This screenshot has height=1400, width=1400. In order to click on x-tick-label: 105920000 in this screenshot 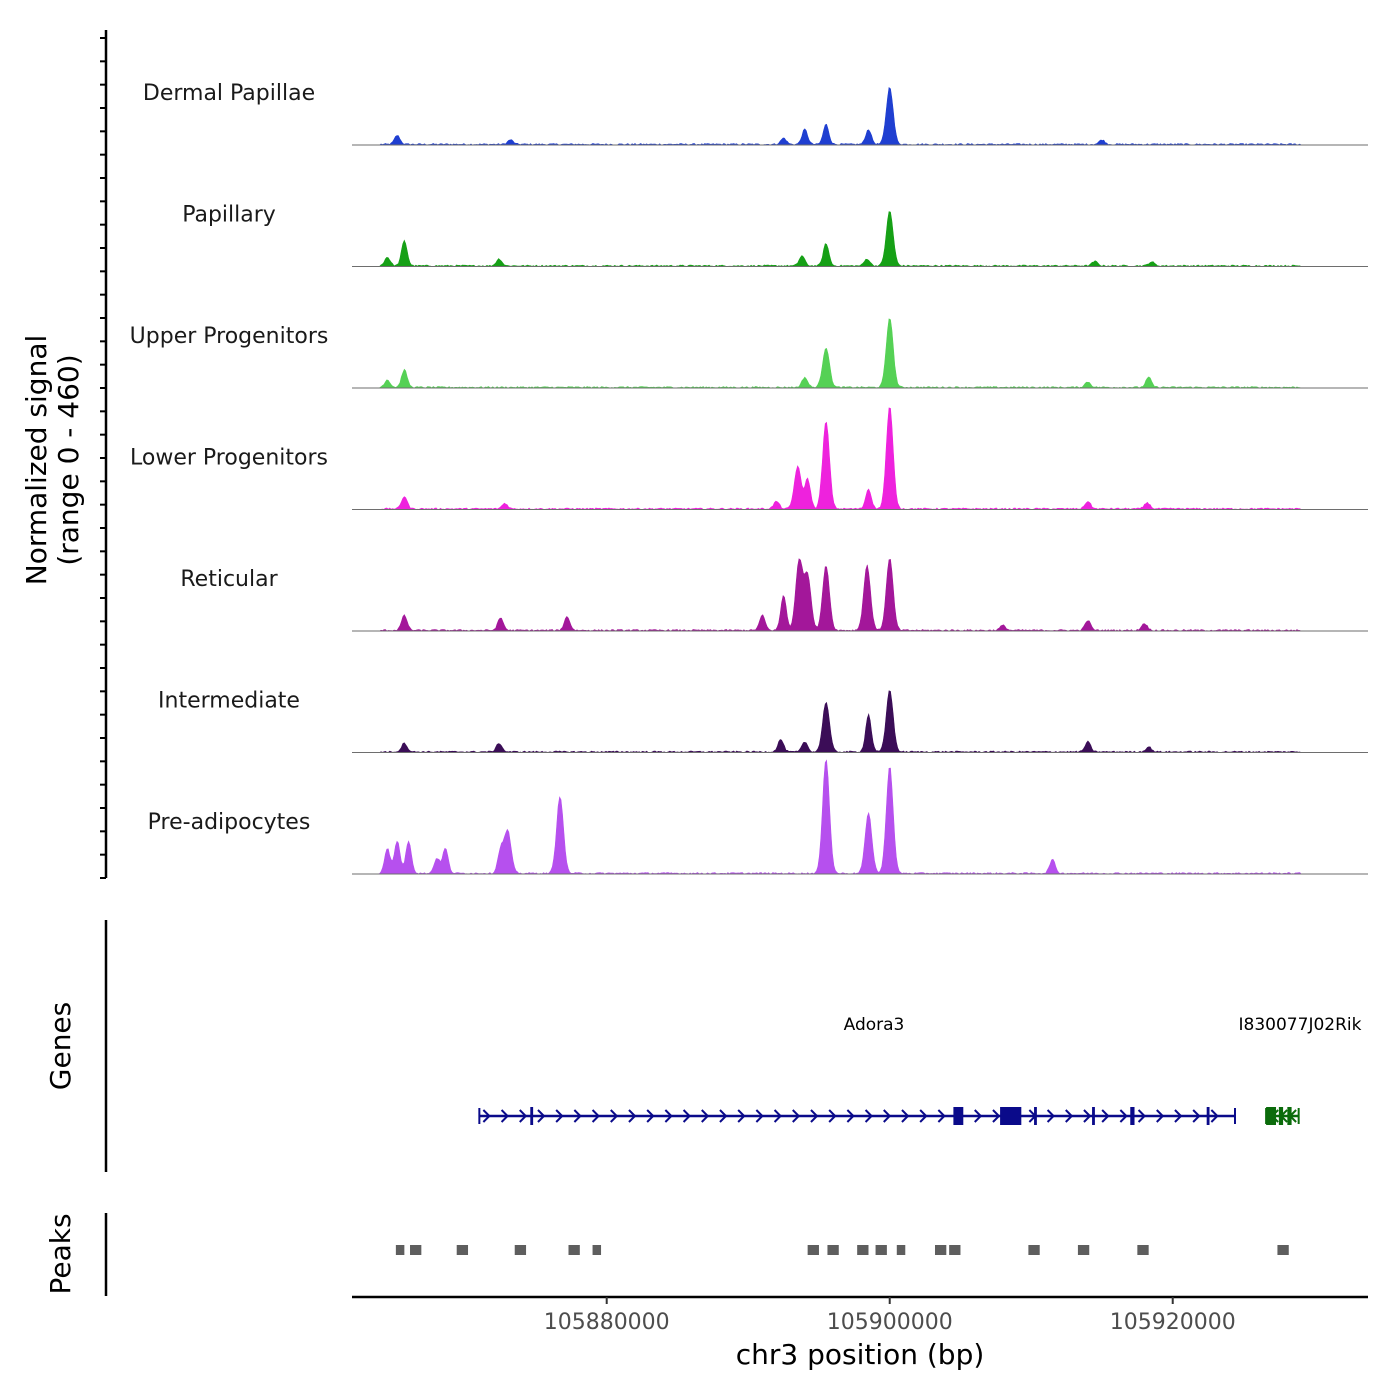, I will do `click(1173, 1322)`.